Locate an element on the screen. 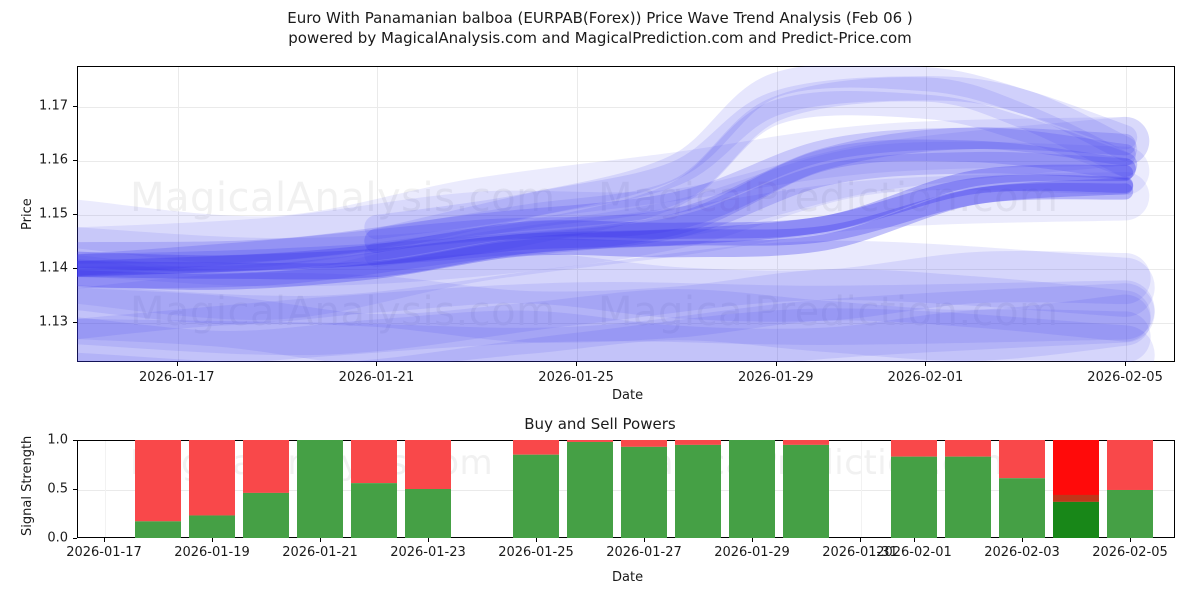  main-x-tick-label: 2026-02-01 is located at coordinates (925, 377).